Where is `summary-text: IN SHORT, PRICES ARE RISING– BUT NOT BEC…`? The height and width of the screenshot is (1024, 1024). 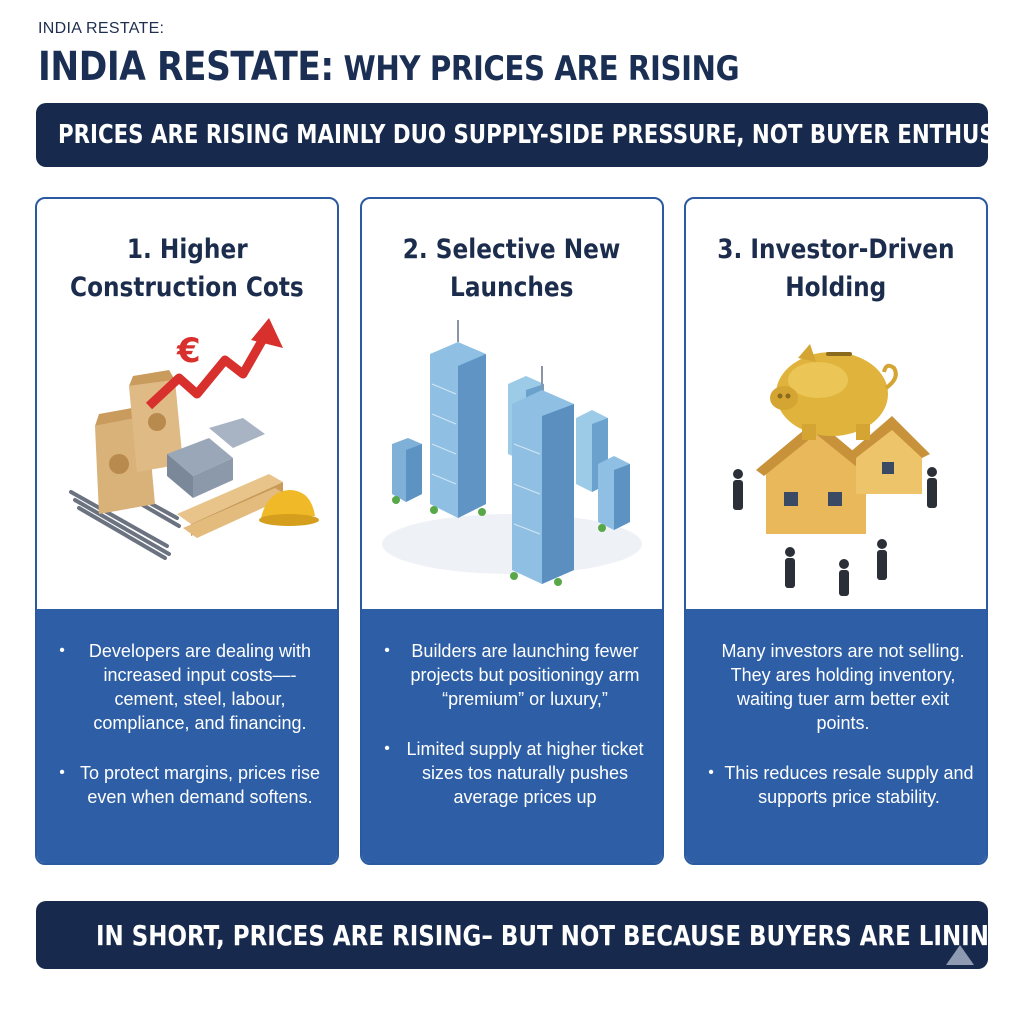 summary-text: IN SHORT, PRICES ARE RISING– BUT NOT BEC… is located at coordinates (542, 935).